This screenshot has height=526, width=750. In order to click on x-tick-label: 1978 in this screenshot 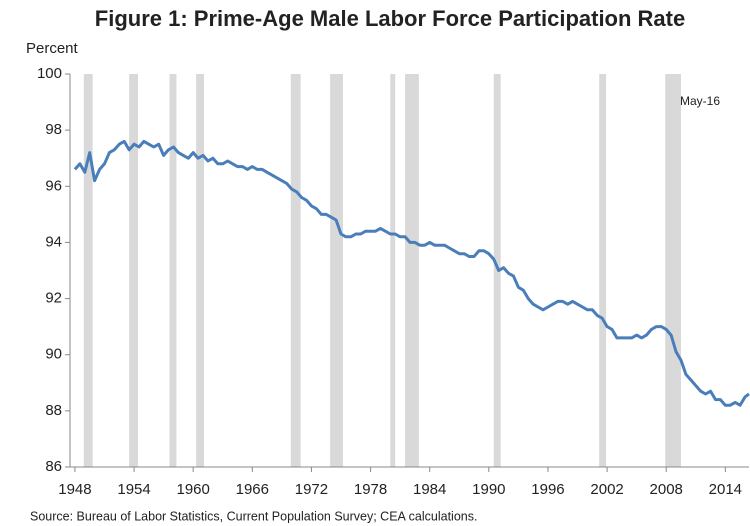, I will do `click(370, 489)`.